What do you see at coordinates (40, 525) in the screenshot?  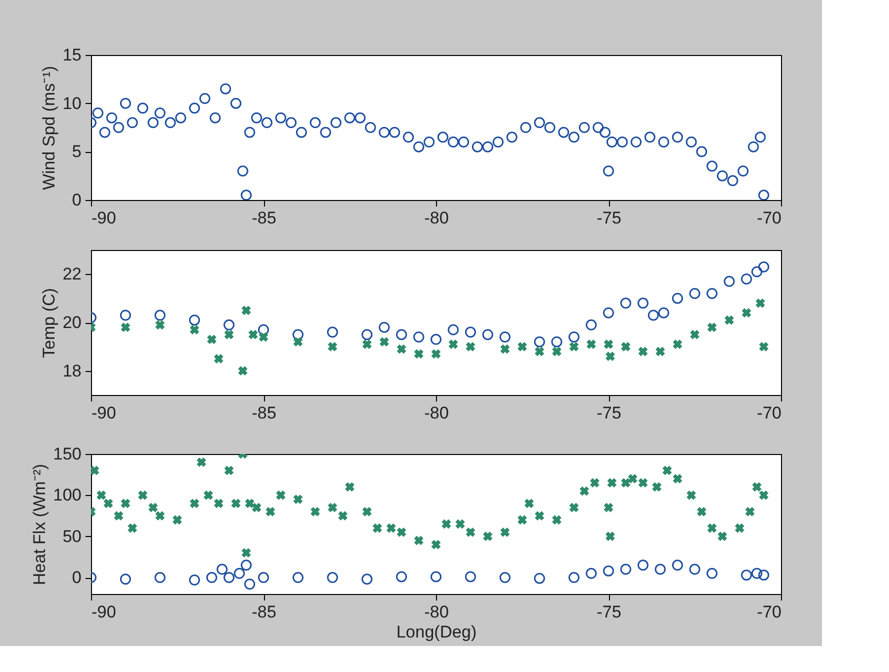 I see `y-axis-title: Heat Flx (Wm⁻²)` at bounding box center [40, 525].